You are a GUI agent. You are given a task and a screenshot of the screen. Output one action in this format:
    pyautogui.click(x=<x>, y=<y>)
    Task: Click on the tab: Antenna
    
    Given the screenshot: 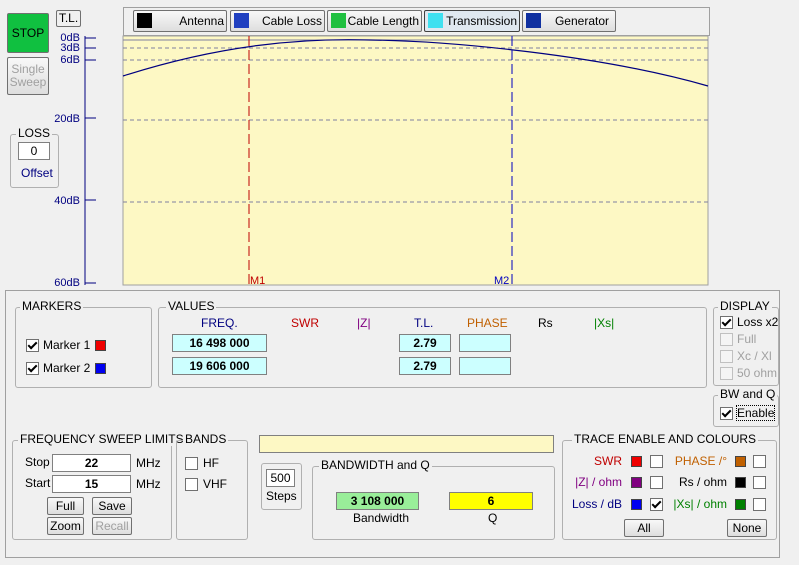 What is the action you would take?
    pyautogui.click(x=180, y=21)
    